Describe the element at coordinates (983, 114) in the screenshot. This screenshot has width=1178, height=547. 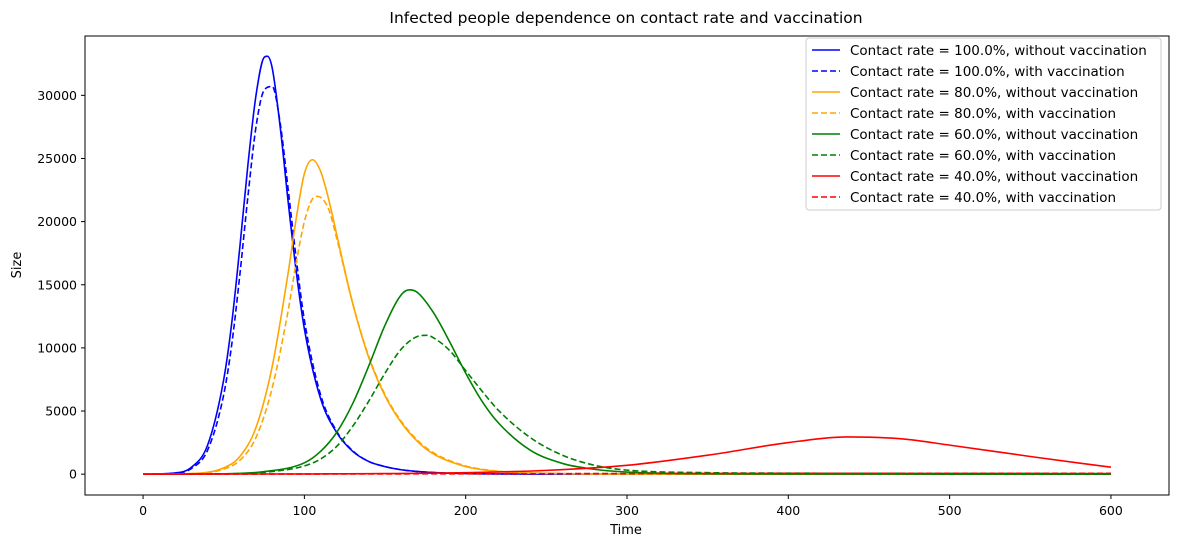
I see `legend-label-3: Contact rate = 80.0%, with vaccination` at that location.